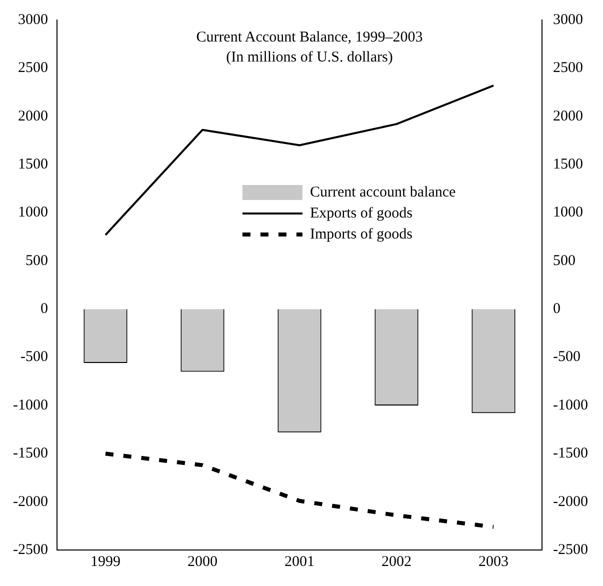 The width and height of the screenshot is (603, 586). What do you see at coordinates (361, 234) in the screenshot?
I see `legend-label: Imports of goods` at bounding box center [361, 234].